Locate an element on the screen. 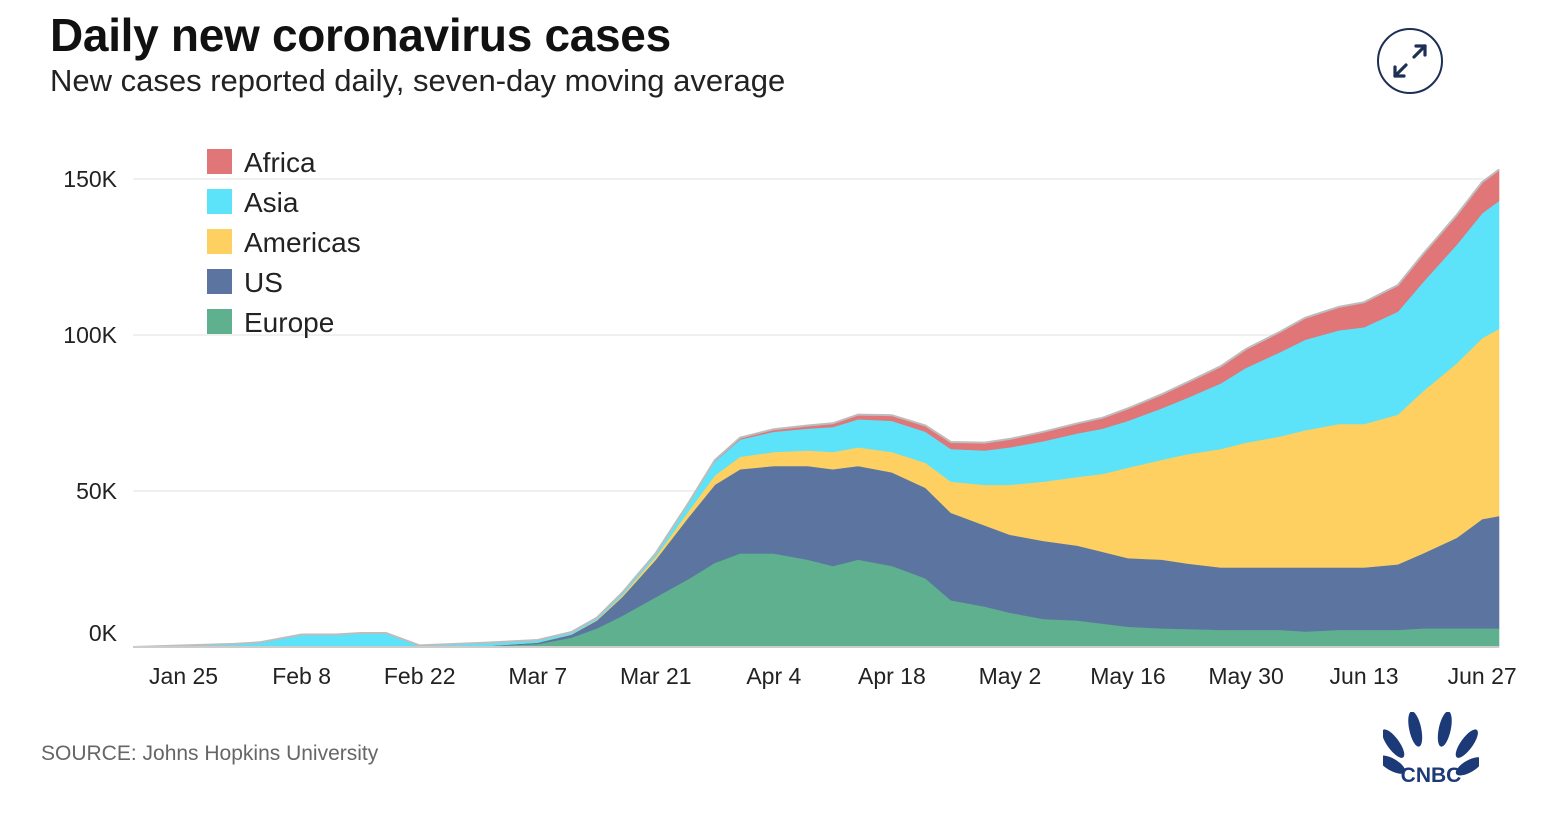  x-tick-label: Jun 13 is located at coordinates (1364, 676).